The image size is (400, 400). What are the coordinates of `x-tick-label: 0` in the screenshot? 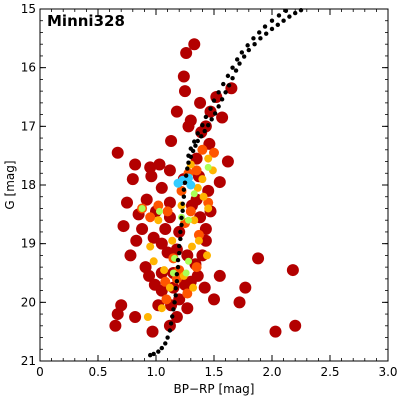 It's located at (40, 372).